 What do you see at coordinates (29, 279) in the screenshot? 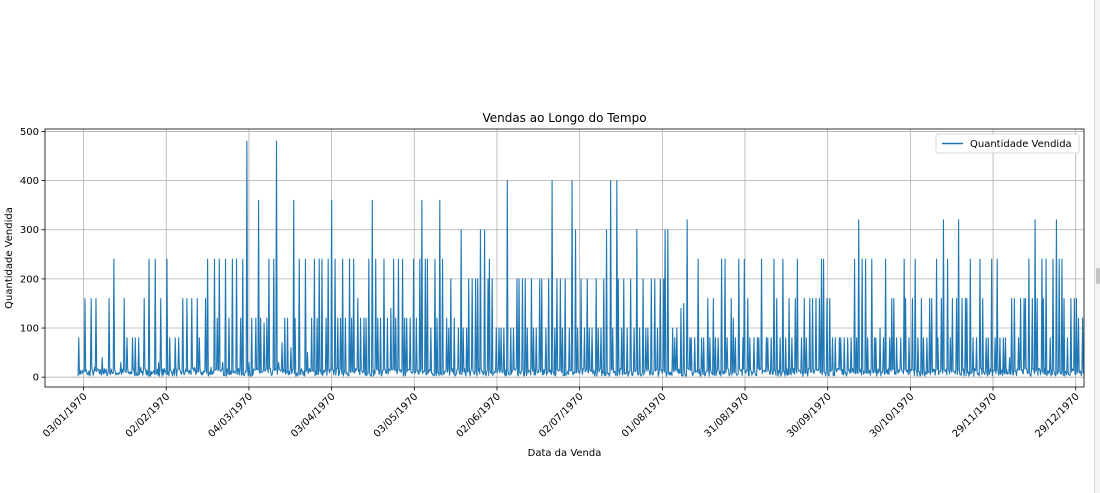
I see `y-tick-label: 200` at bounding box center [29, 279].